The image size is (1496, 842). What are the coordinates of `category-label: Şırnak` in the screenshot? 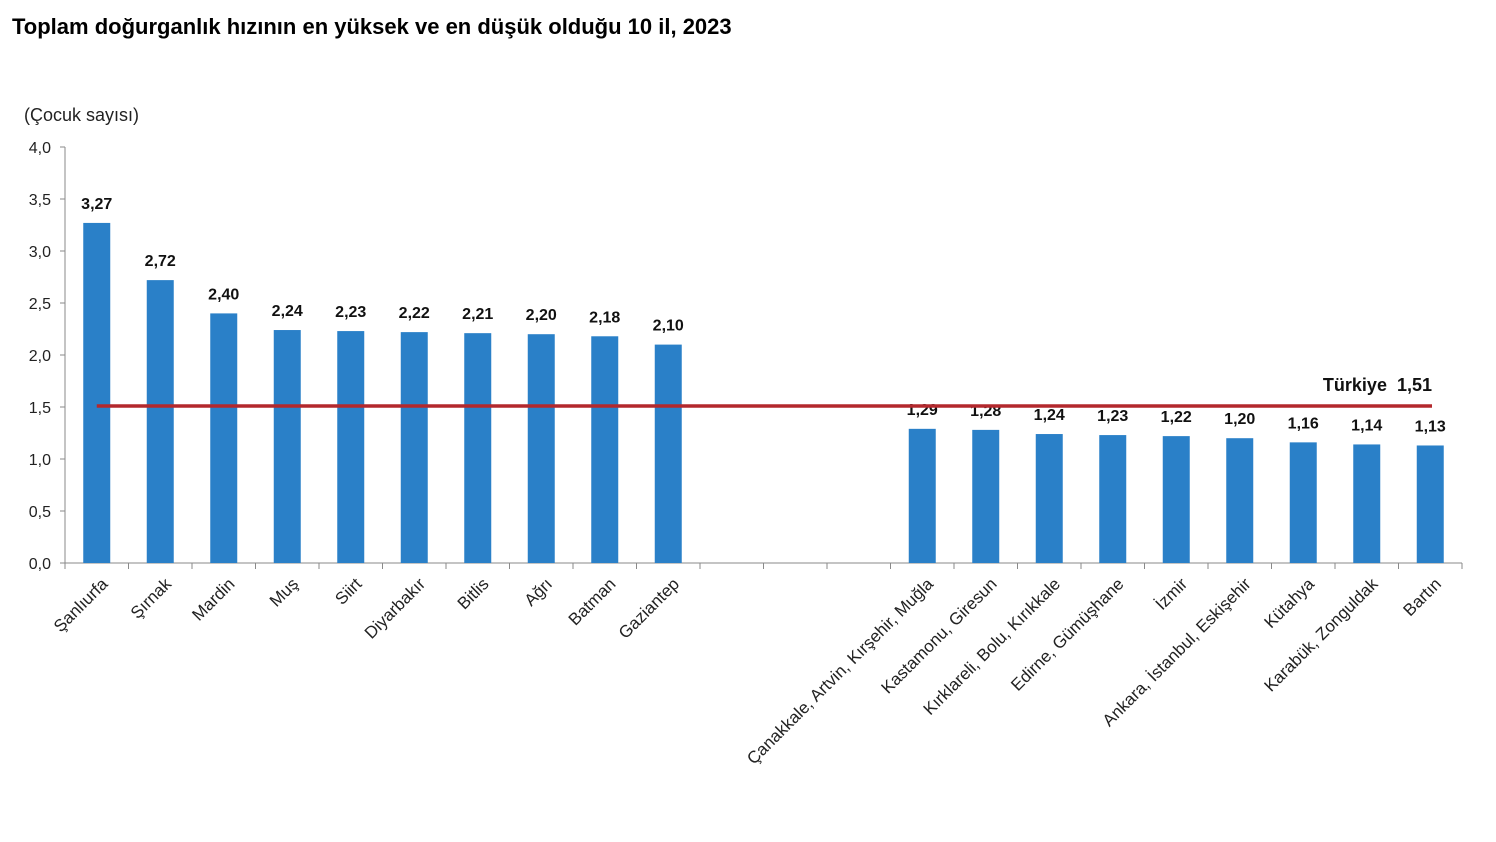 It's located at (151, 598).